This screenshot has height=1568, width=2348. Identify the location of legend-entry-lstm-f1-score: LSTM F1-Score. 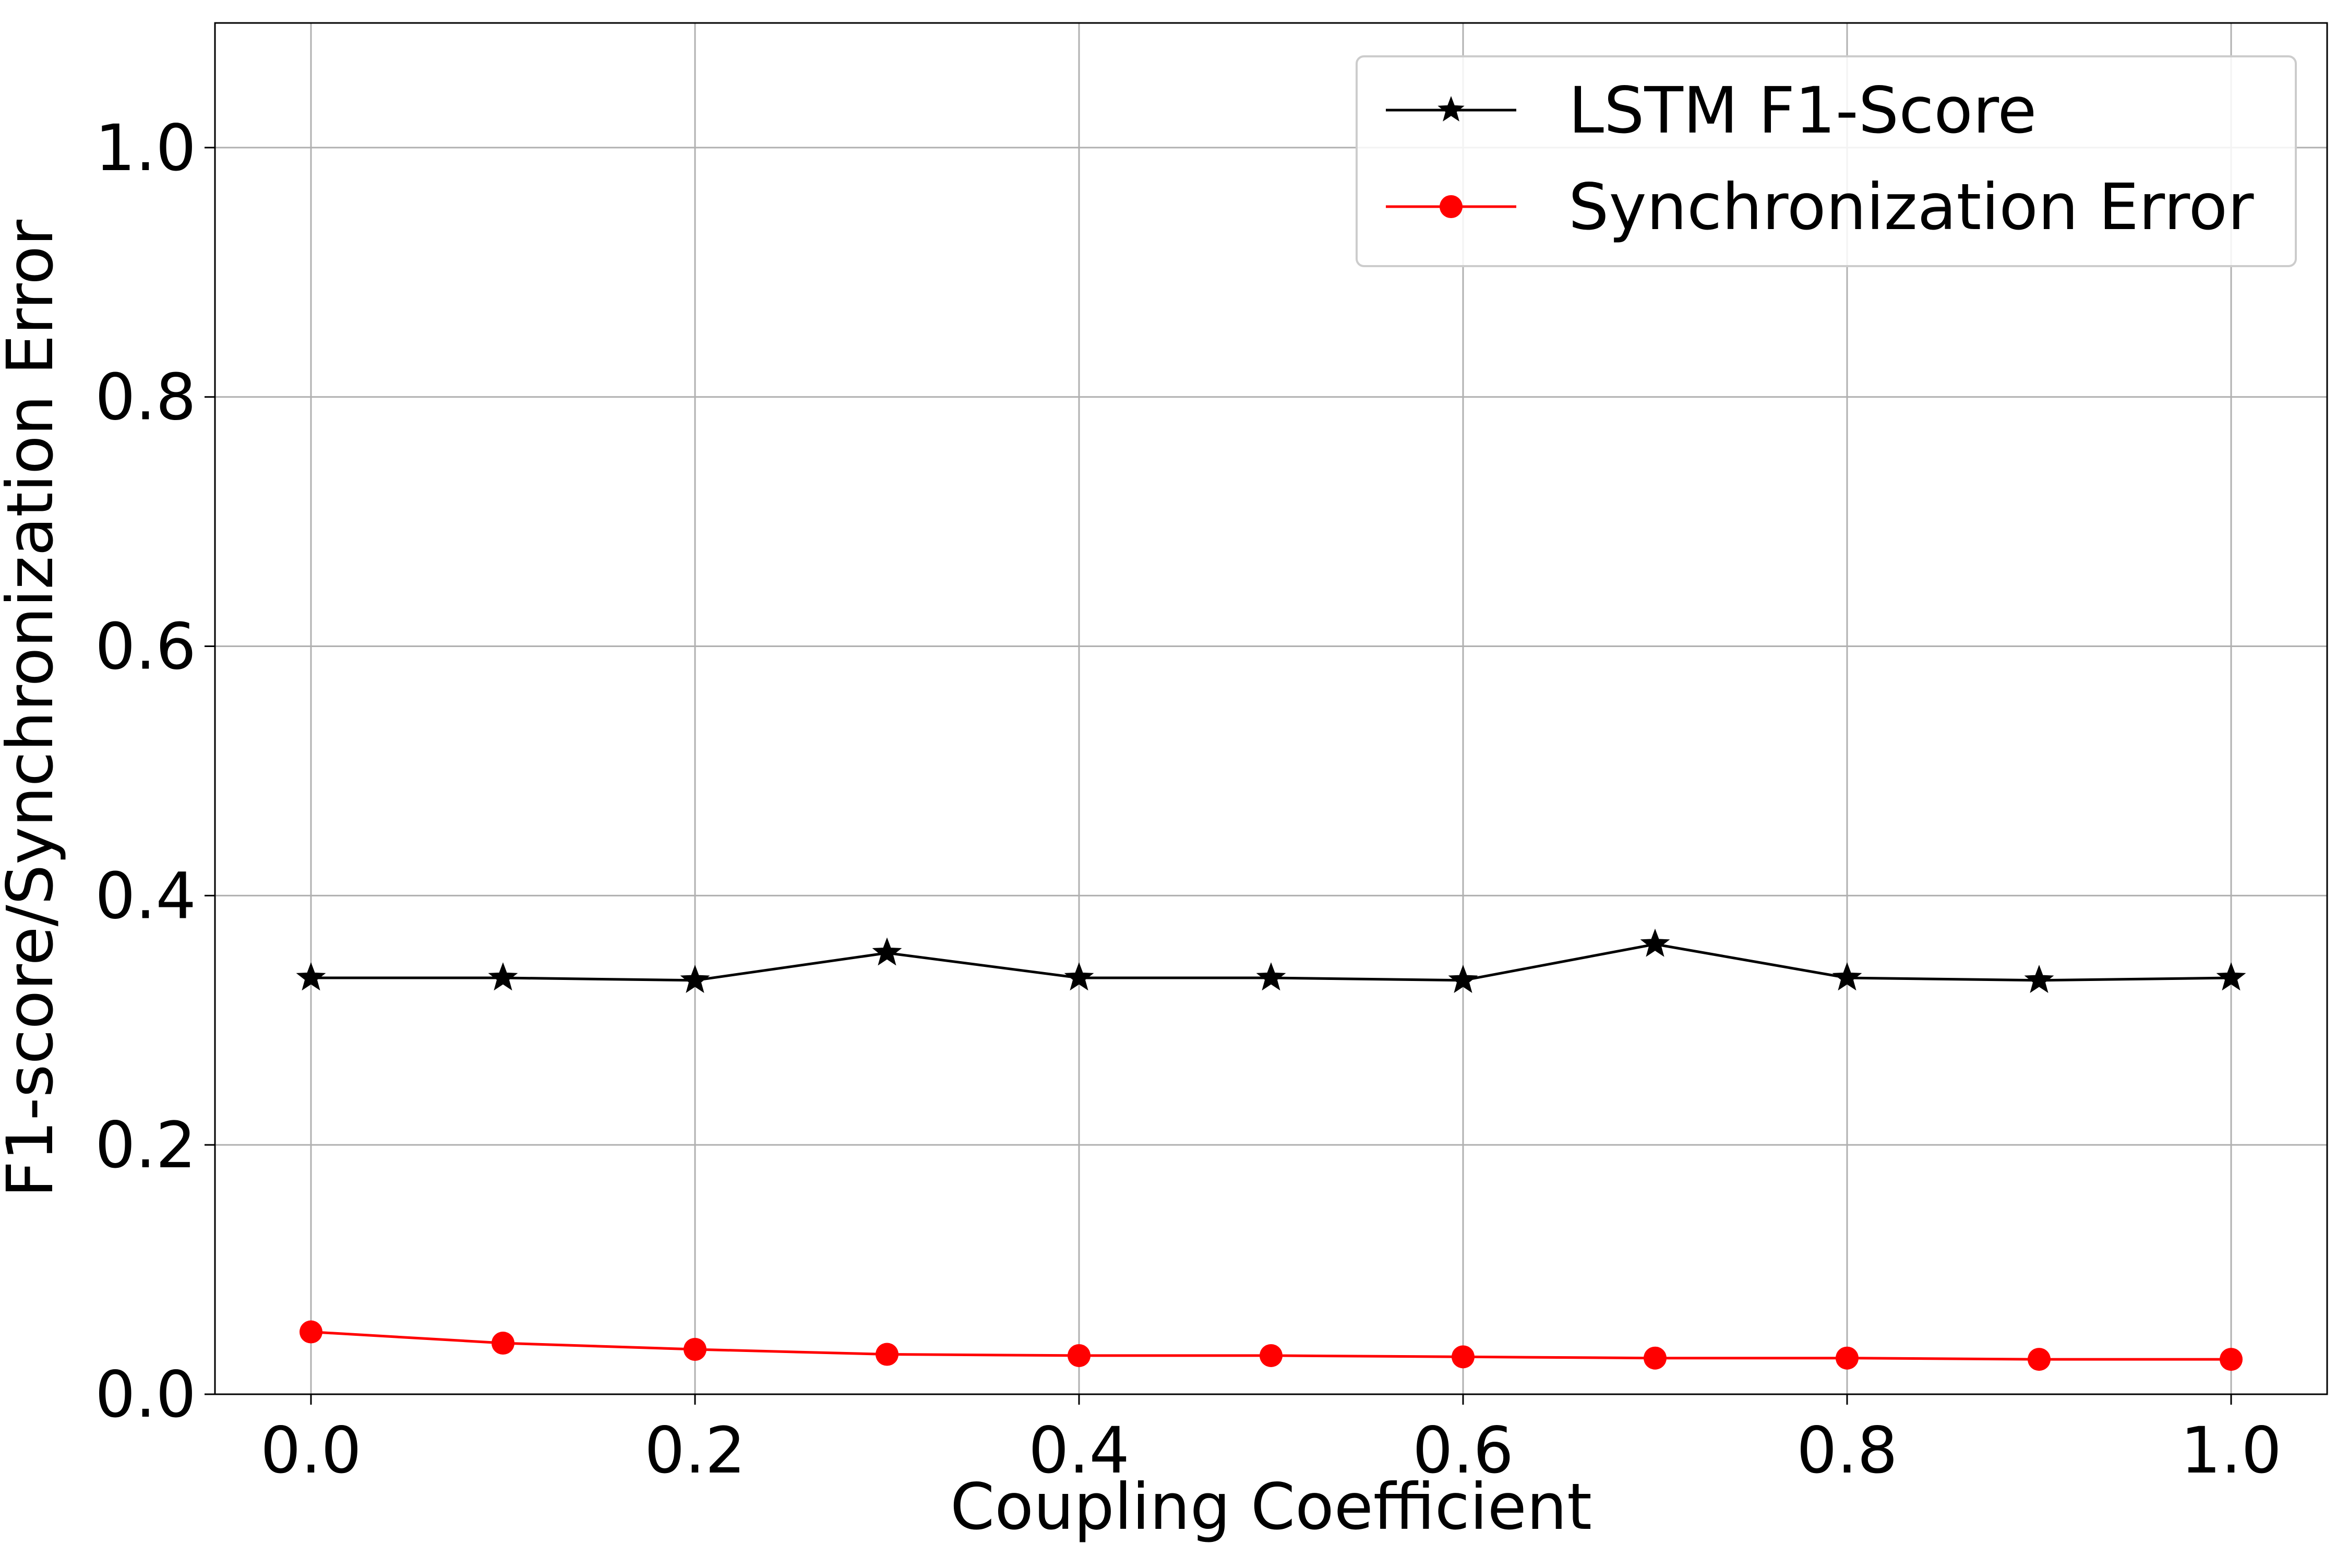
(1711, 111).